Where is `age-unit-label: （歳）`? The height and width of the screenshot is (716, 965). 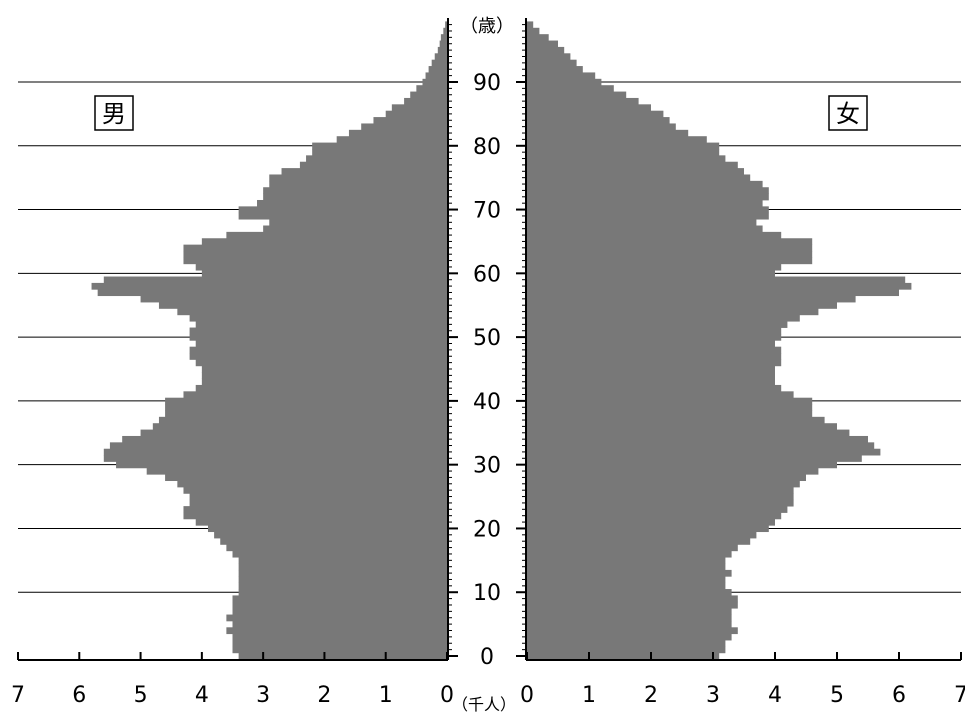 age-unit-label: （歳） is located at coordinates (487, 26).